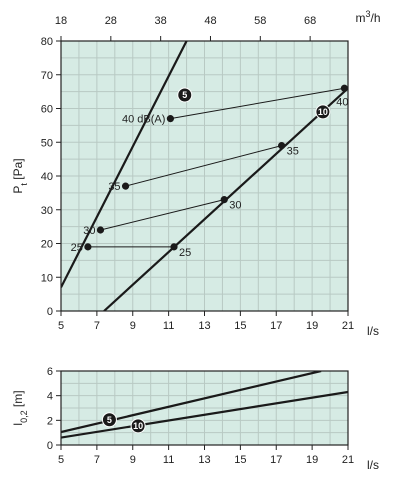 This screenshot has height=479, width=400. Describe the element at coordinates (360, 18) in the screenshot. I see `top-axis-label-main: m` at that location.